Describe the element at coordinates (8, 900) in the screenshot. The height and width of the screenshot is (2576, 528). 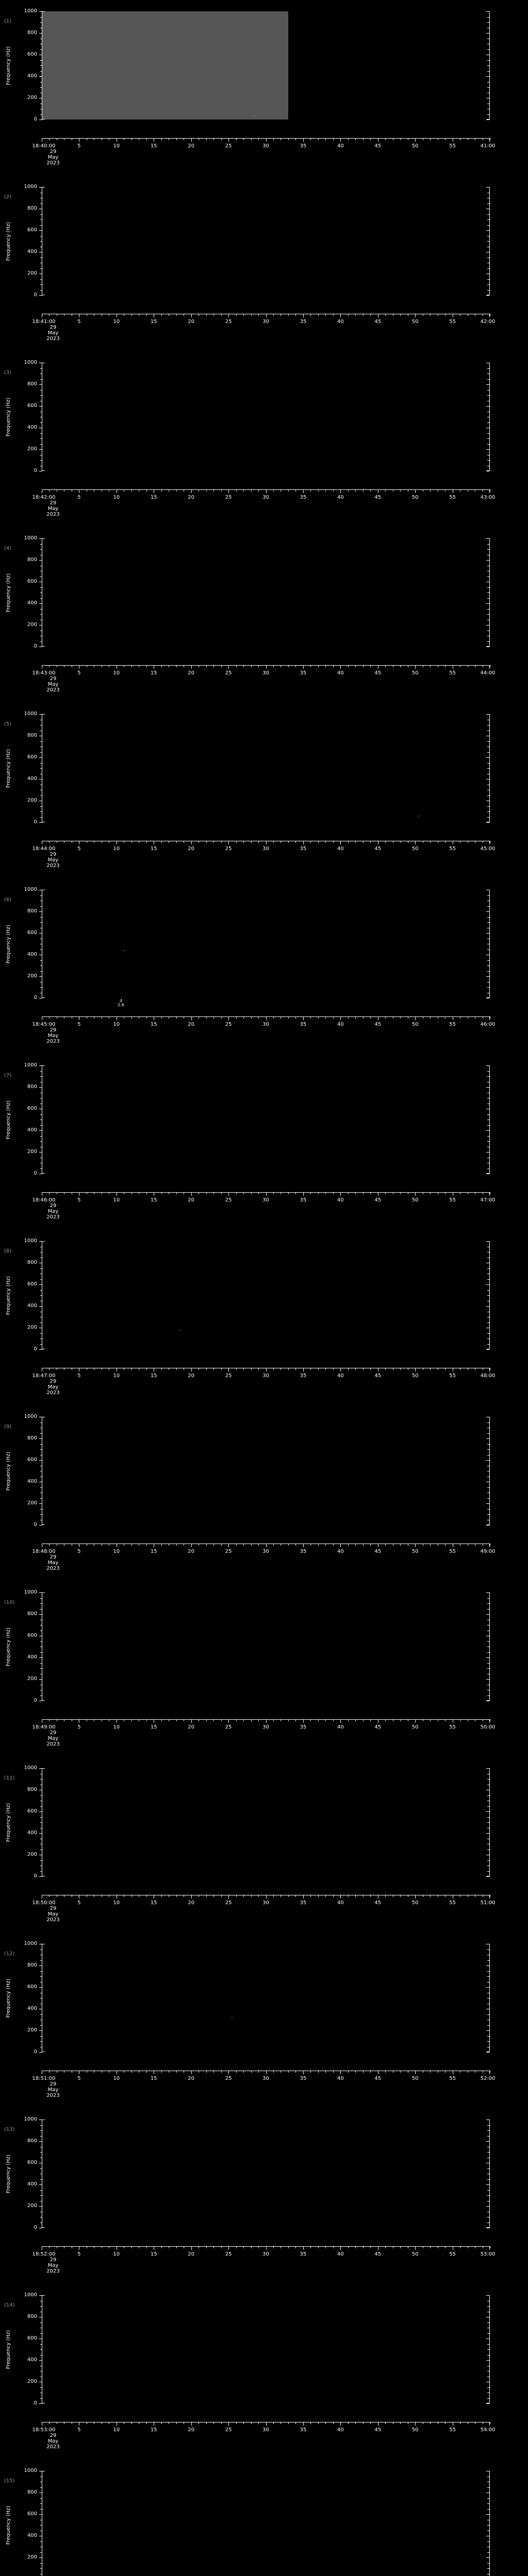
I see `panel-index-label: (6)` at that location.